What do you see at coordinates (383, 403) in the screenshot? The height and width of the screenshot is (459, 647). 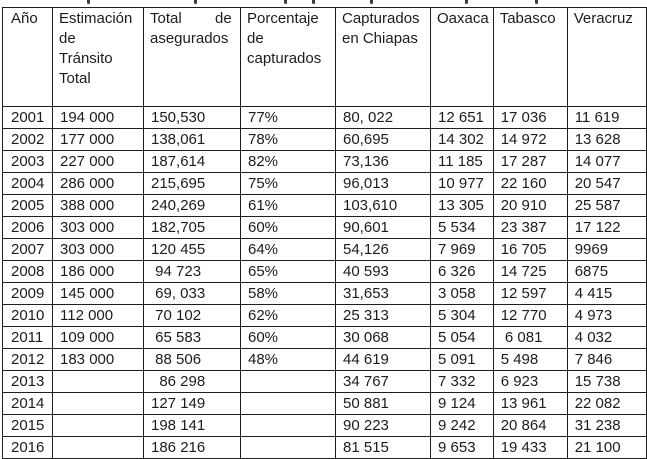 I see `cell-chiapas: 50 881` at bounding box center [383, 403].